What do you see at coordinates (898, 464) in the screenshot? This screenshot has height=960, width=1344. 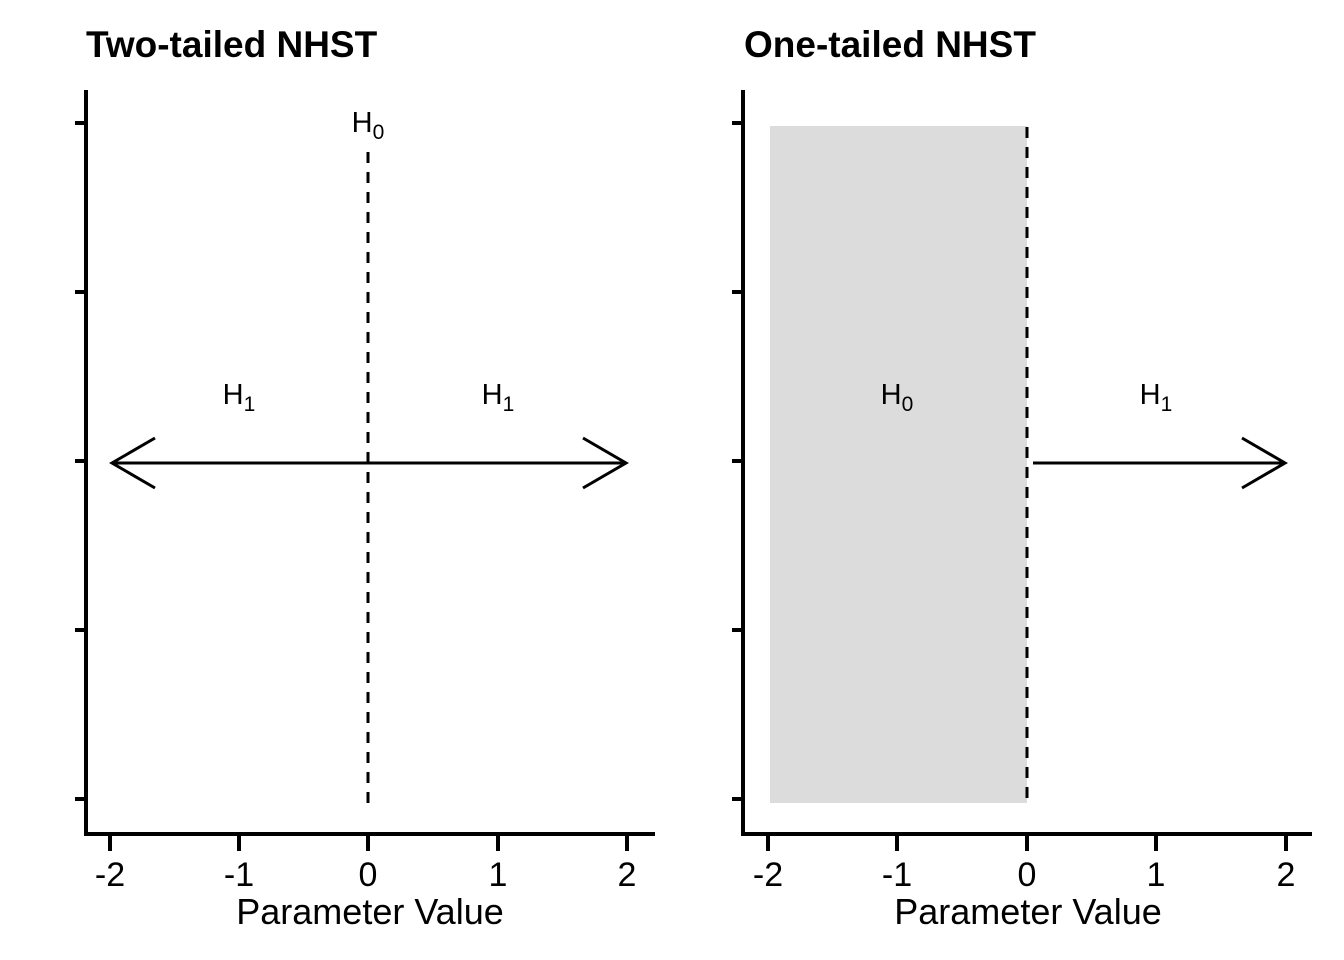 I see `h0-shaded-region` at bounding box center [898, 464].